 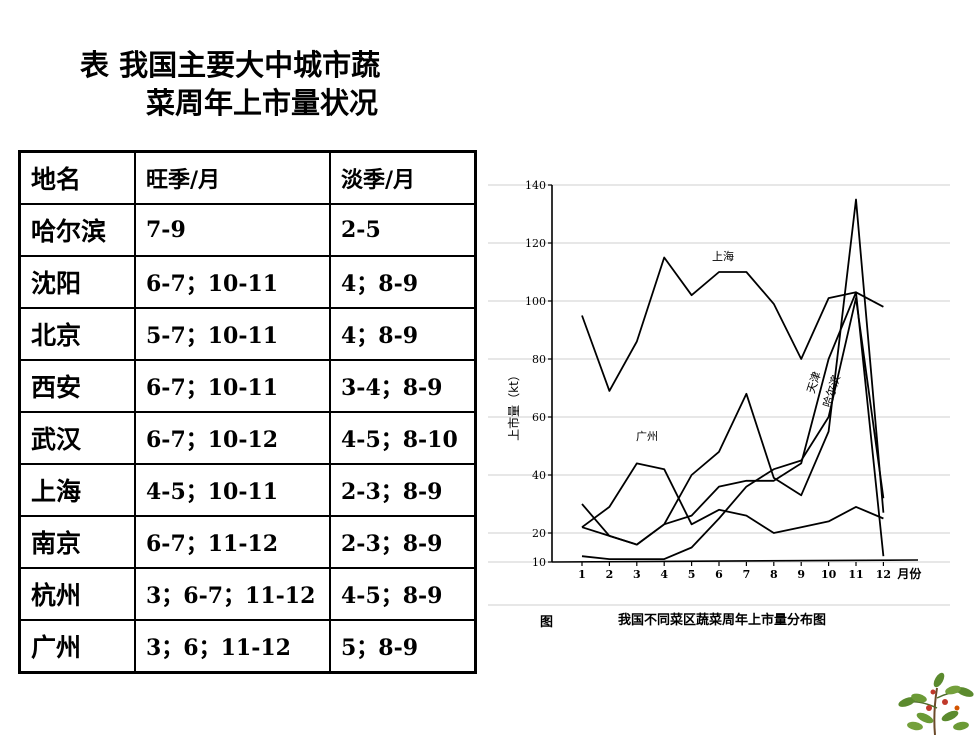 I want to click on table-row: 沈阳 6-7；10-11 4；8-9, so click(x=247, y=282).